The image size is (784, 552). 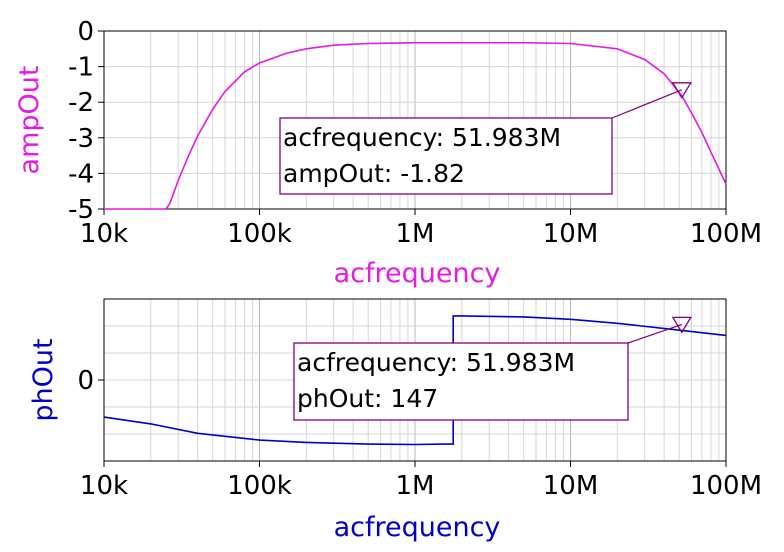 I want to click on amp-x-axis-title: acfrequency, so click(x=417, y=273).